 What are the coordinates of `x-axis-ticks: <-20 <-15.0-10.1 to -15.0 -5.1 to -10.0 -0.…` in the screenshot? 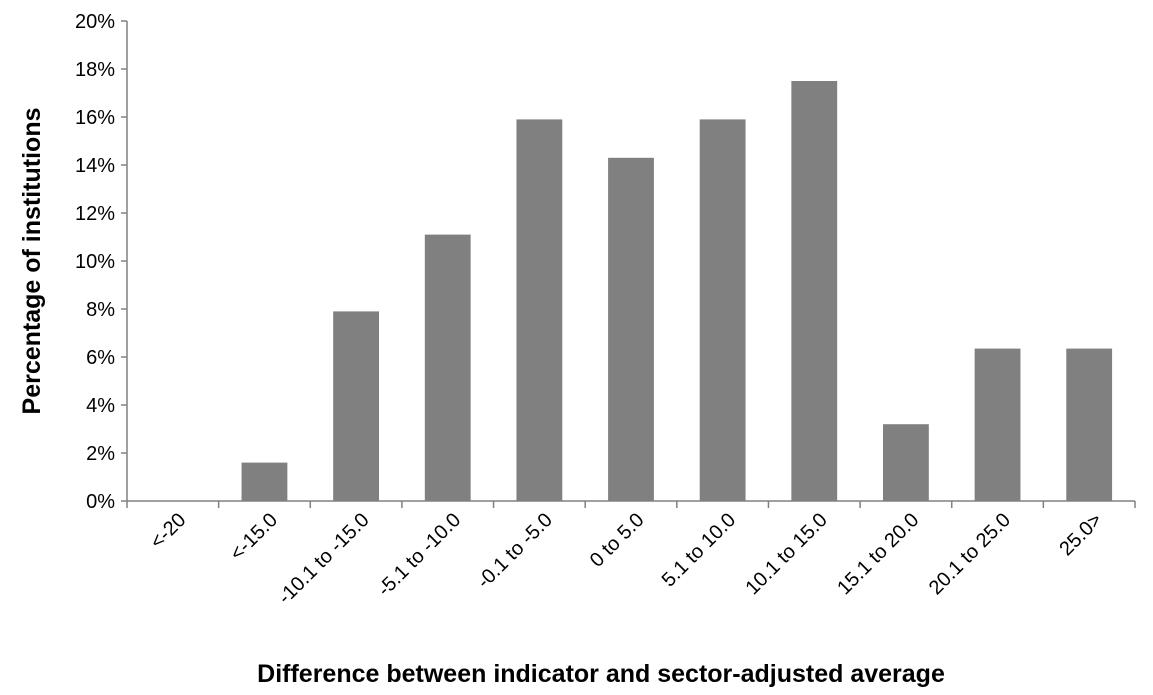 It's located at (631, 555).